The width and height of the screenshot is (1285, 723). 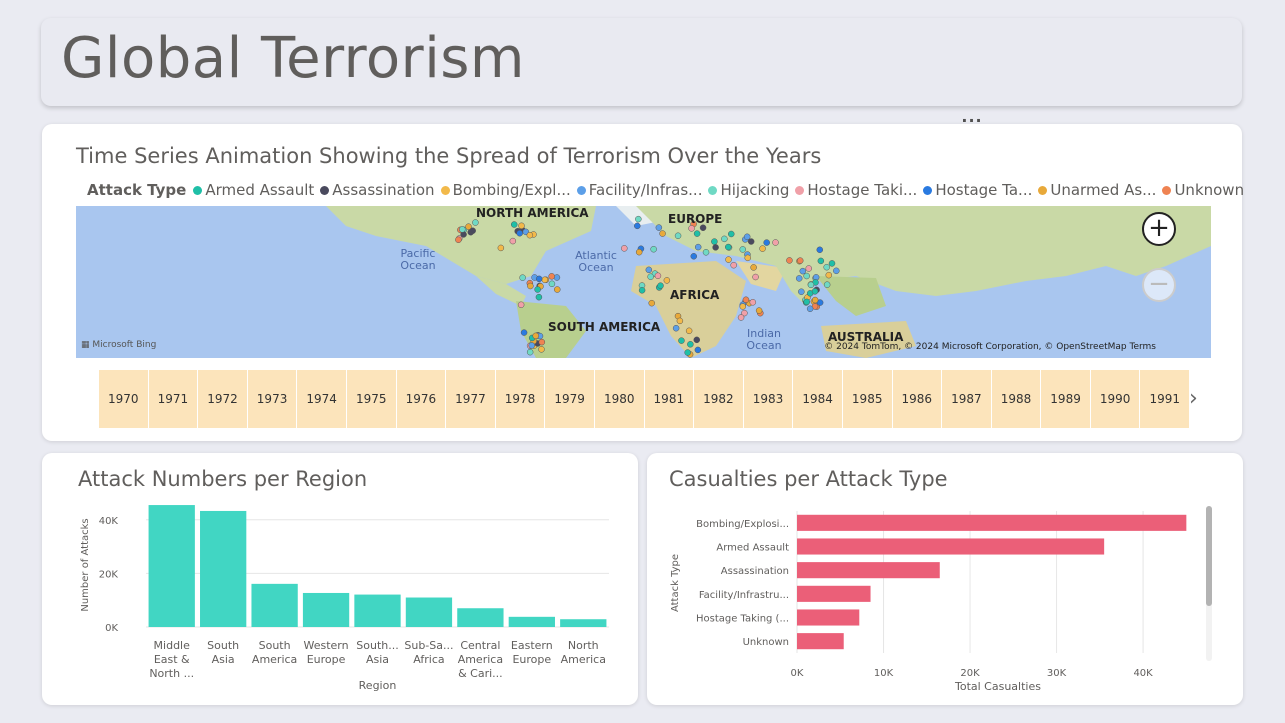 I want to click on year-tile: 1971, so click(x=173, y=399).